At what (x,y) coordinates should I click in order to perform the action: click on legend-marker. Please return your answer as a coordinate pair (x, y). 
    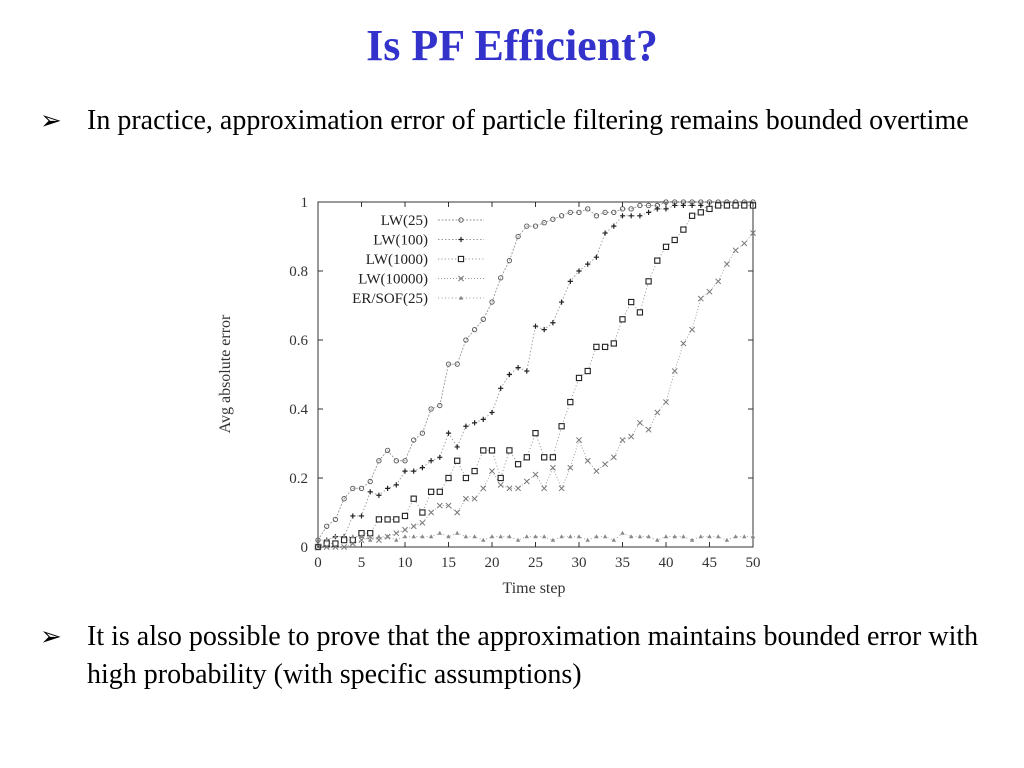
    Looking at the image, I should click on (461, 239).